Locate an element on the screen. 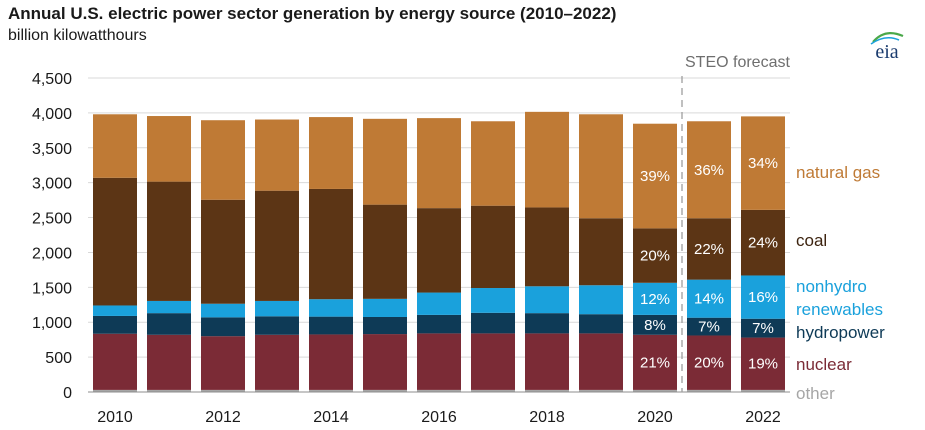 The width and height of the screenshot is (925, 430). bar-other-2014 is located at coordinates (331, 390).